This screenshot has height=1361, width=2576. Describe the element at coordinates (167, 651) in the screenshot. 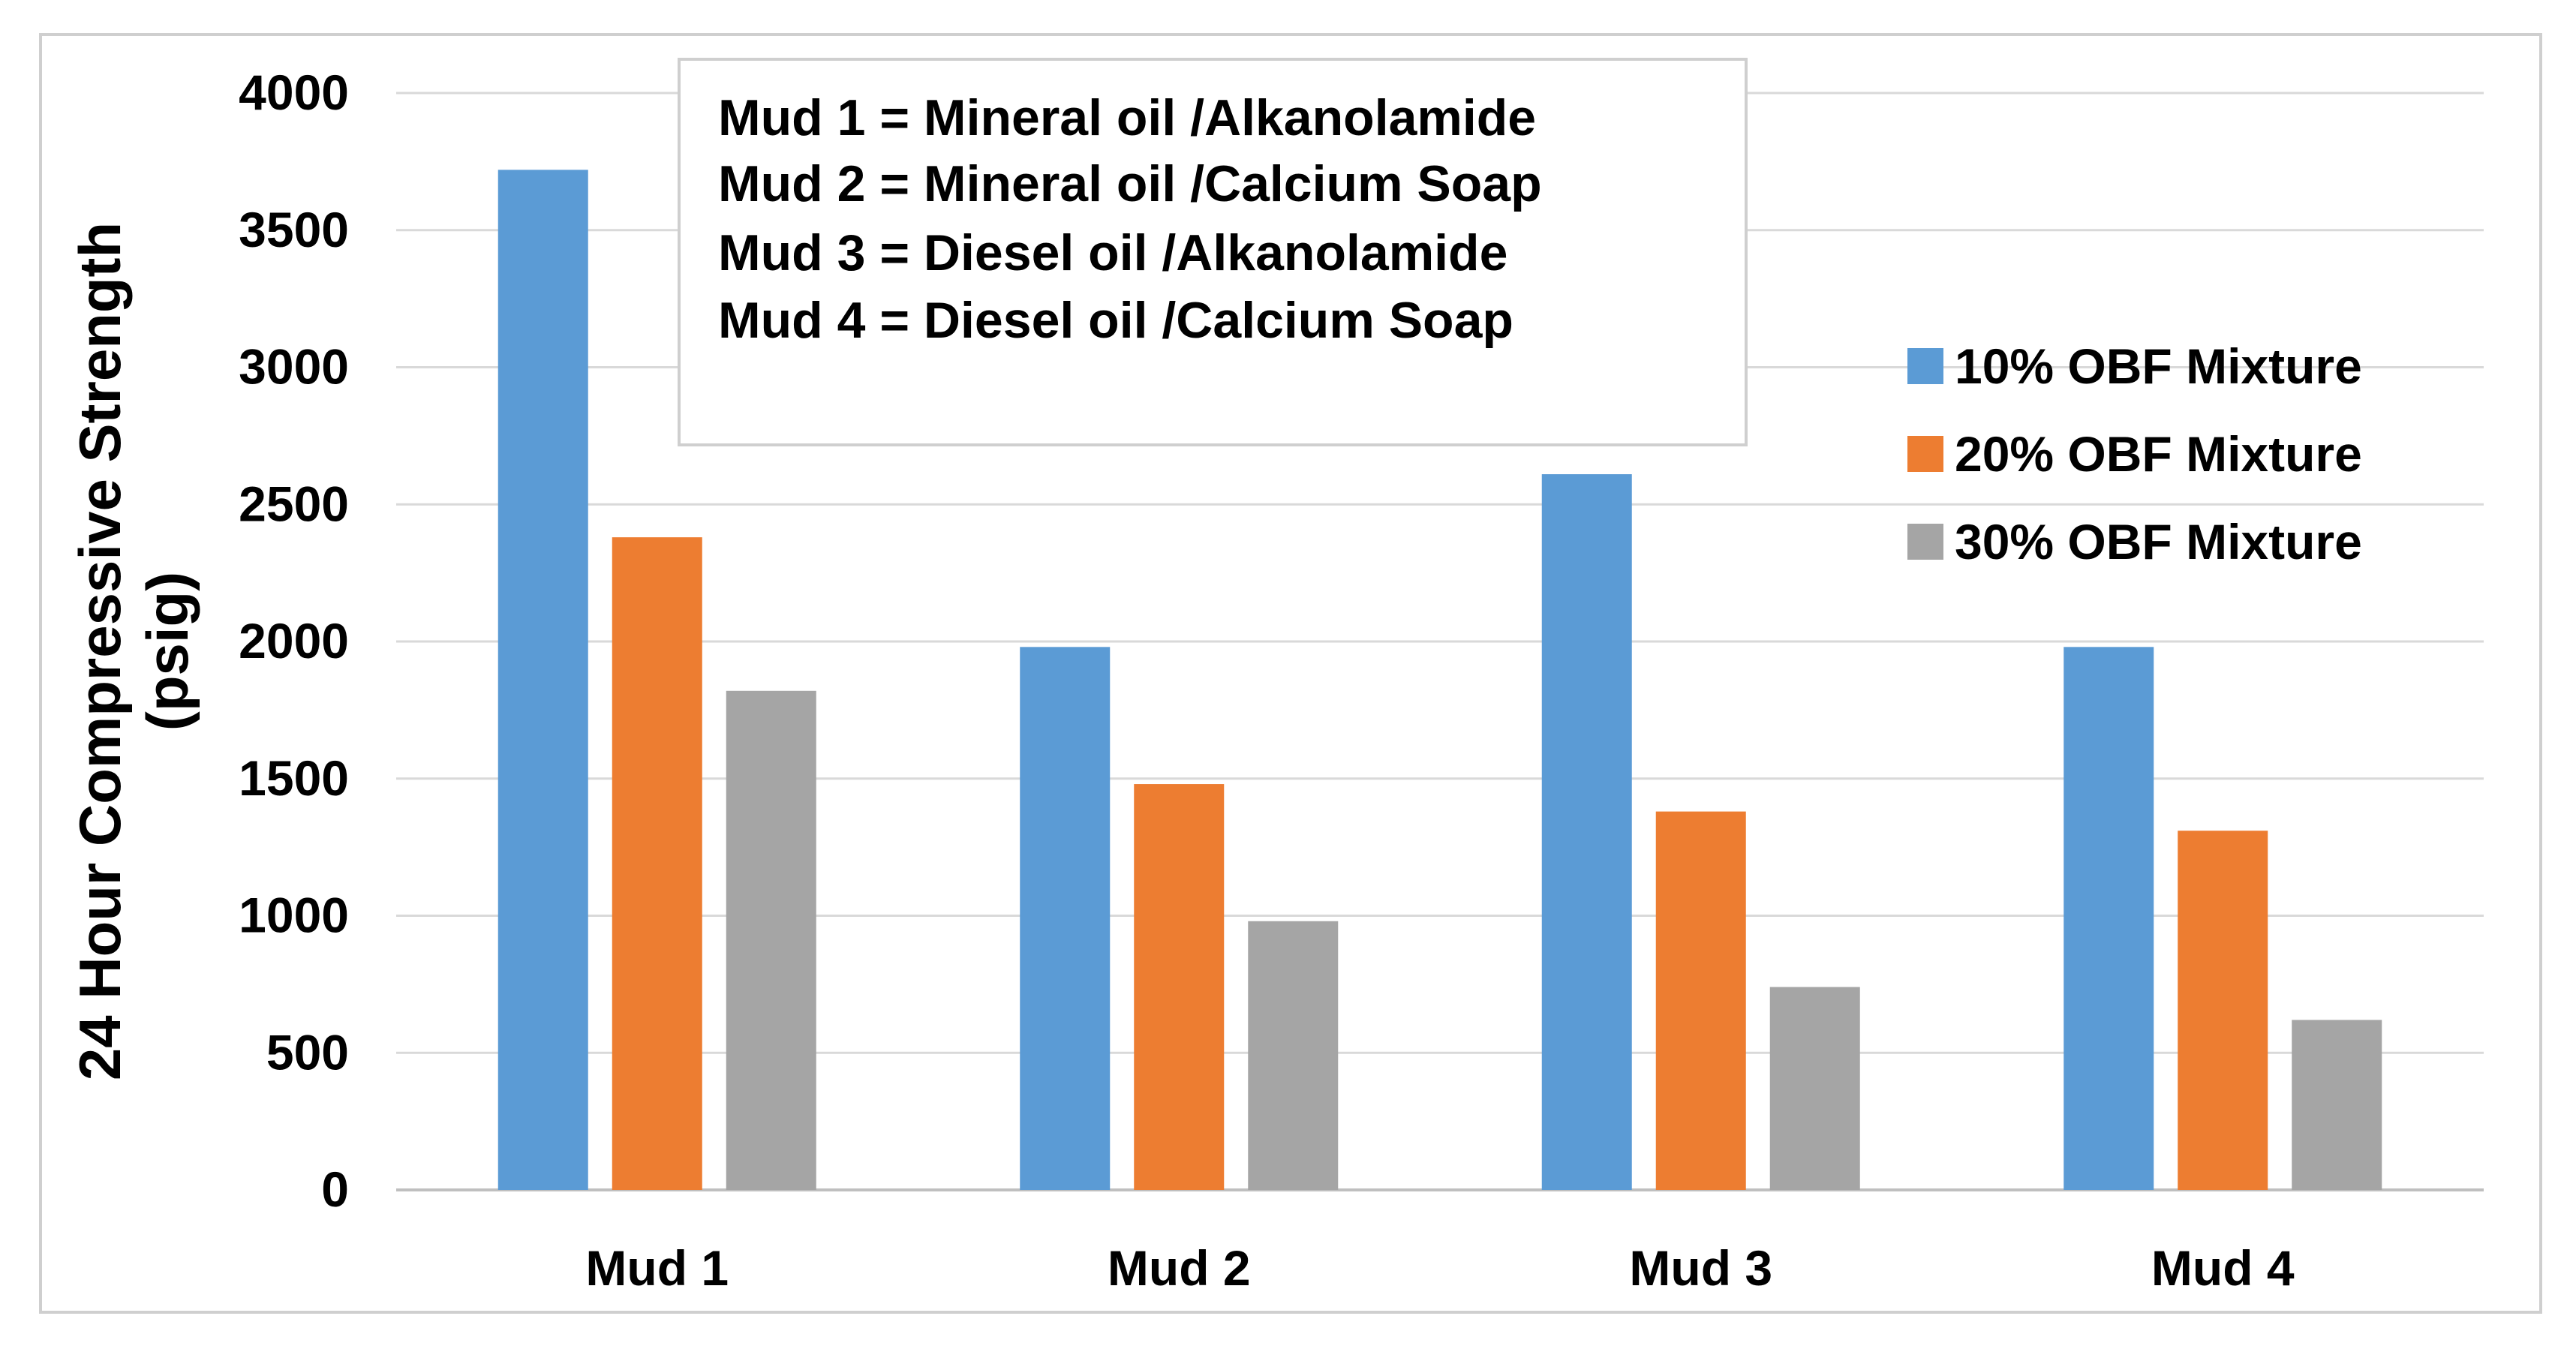

I see `y-axis-title-line: (psig)` at that location.